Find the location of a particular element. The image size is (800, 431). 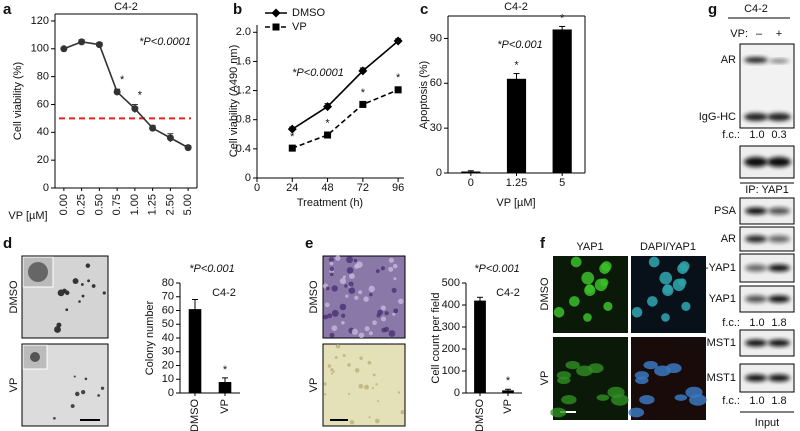

column-label: YAP1 is located at coordinates (589, 247).